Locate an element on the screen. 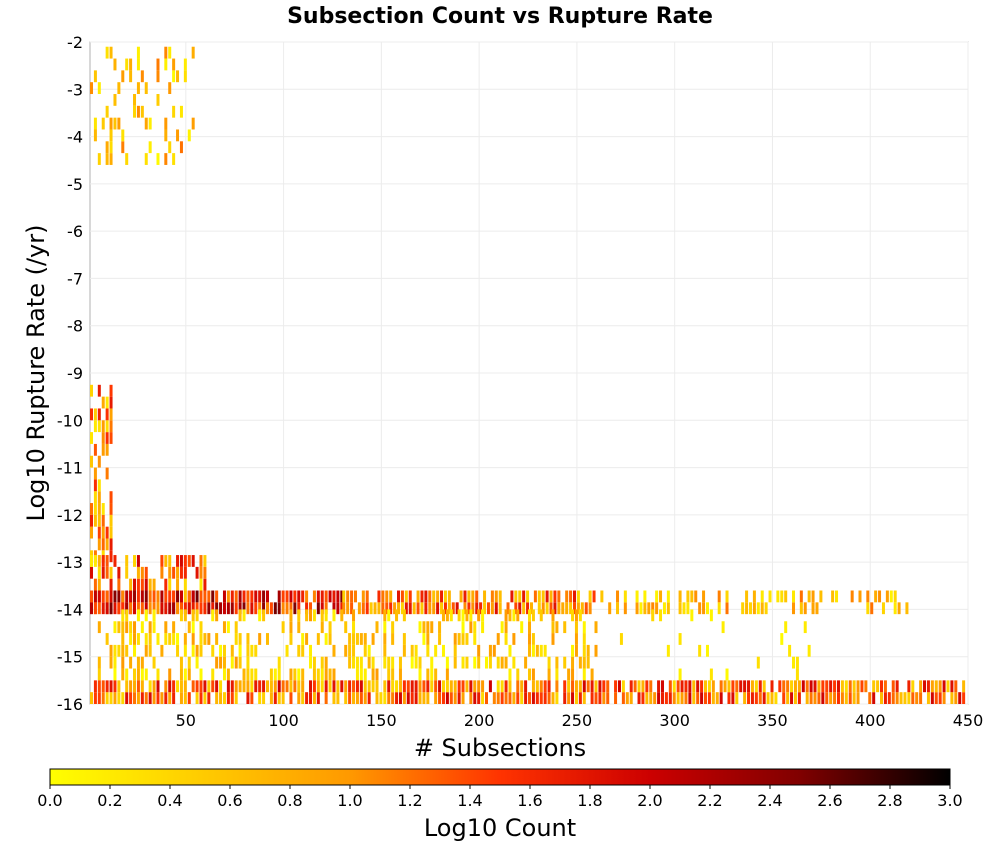 This screenshot has height=850, width=1000. colorbar-tick-label: 2.4 is located at coordinates (769, 800).